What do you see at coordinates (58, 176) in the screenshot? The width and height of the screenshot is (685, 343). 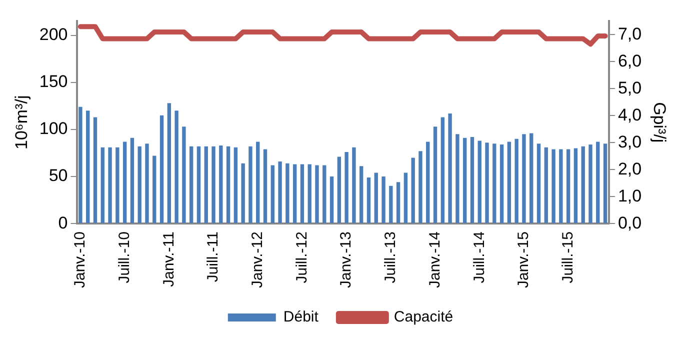 I see `y-tick-label: 50` at bounding box center [58, 176].